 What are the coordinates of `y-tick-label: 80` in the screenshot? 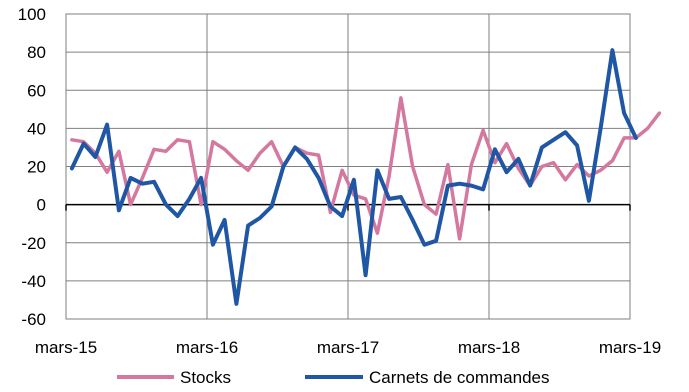 It's located at (36, 52).